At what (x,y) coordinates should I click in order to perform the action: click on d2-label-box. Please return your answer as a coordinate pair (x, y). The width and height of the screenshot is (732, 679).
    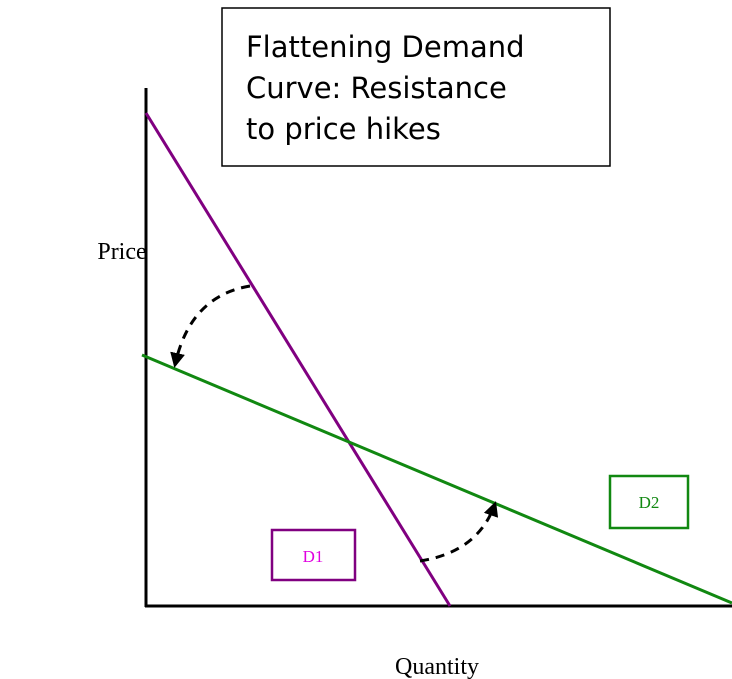
    Looking at the image, I should click on (649, 502).